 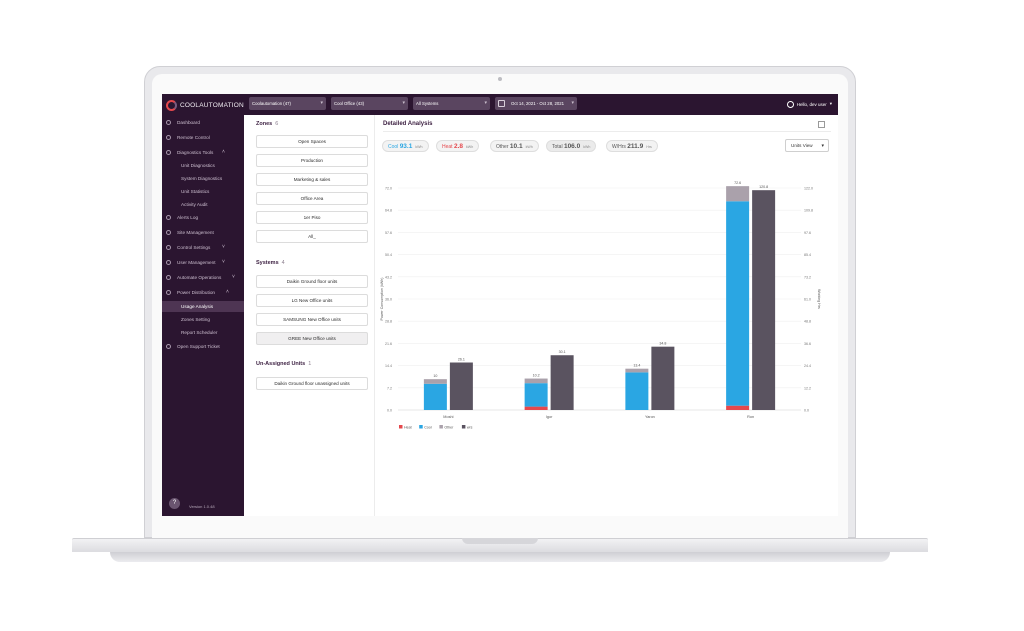 I want to click on sidebar-item-alerts-log: Alerts Log, so click(x=203, y=217).